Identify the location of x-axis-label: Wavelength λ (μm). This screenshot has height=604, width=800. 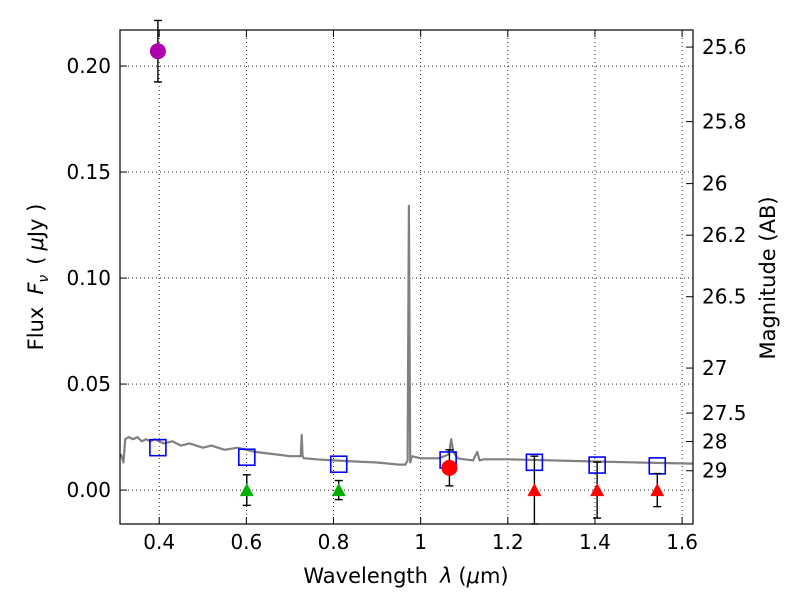
(405, 576).